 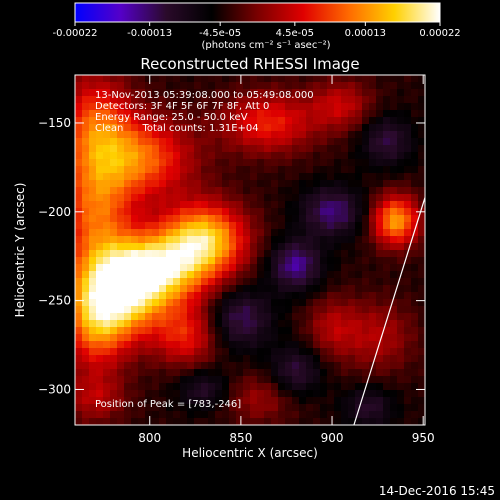 I want to click on colorbar-tick-label: -4.5e-05, so click(x=220, y=33).